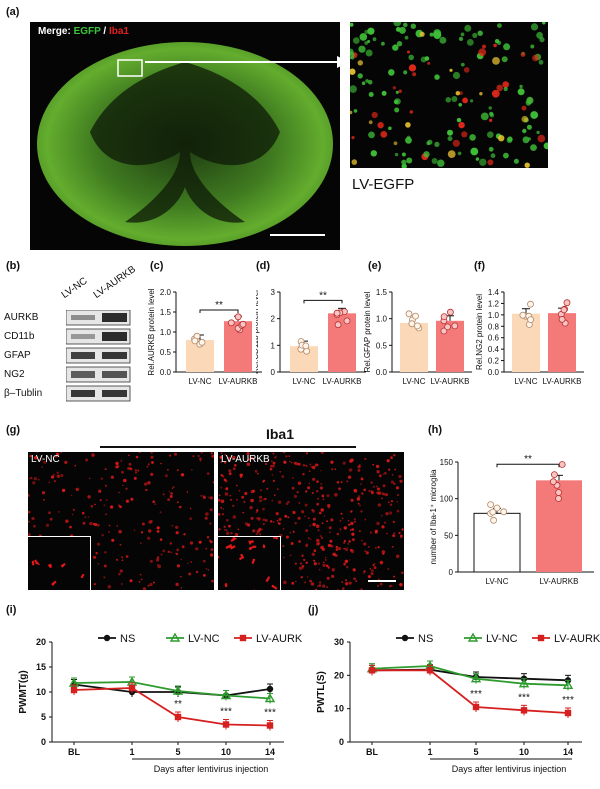 The height and width of the screenshot is (789, 600). What do you see at coordinates (311, 521) in the screenshot?
I see `iba1-lvaurkb-image: LV-AURKB` at bounding box center [311, 521].